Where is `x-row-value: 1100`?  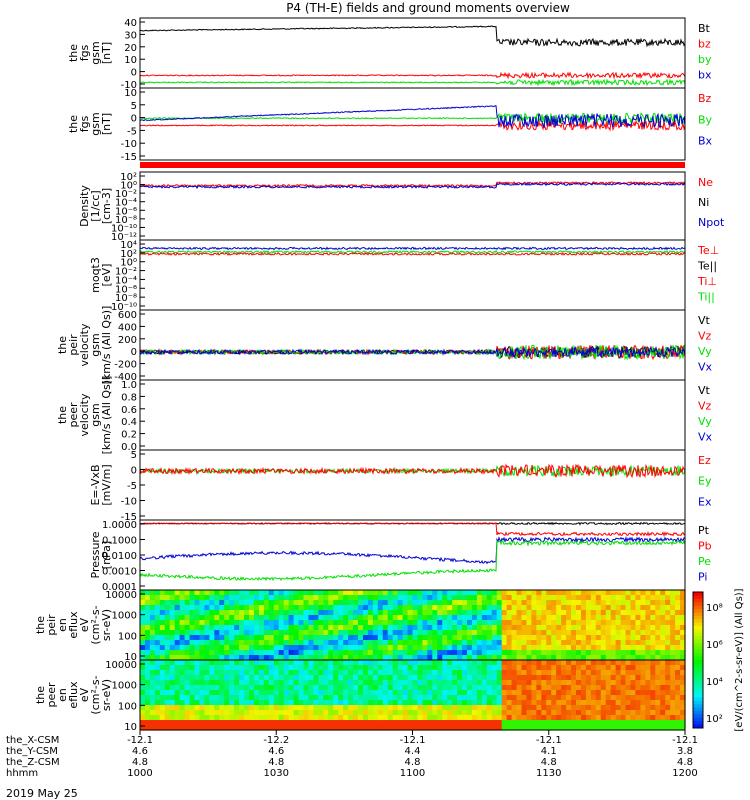 x-row-value: 1100 is located at coordinates (412, 773).